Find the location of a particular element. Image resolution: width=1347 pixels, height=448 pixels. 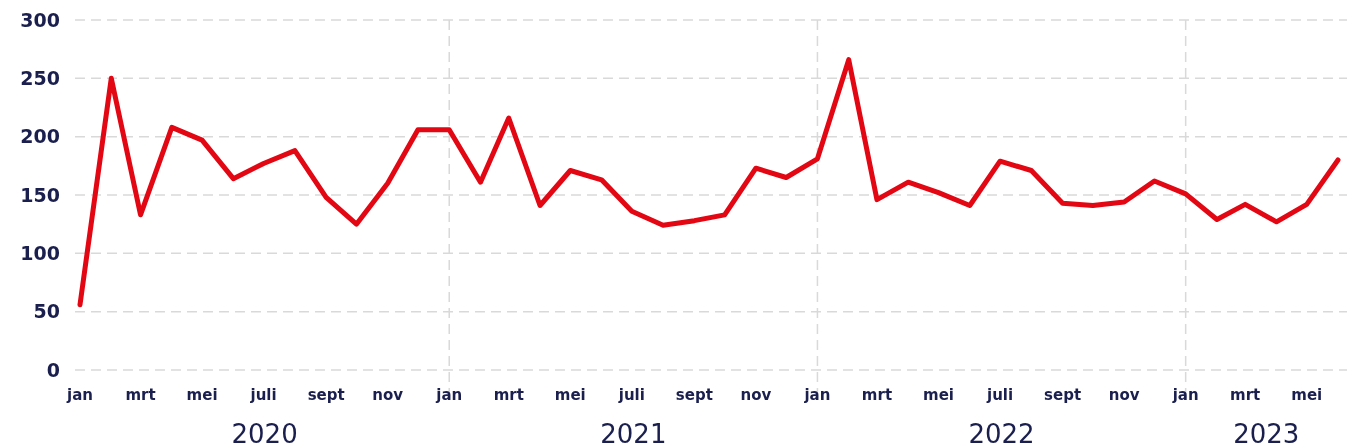

text: 2022 is located at coordinates (1001, 433).